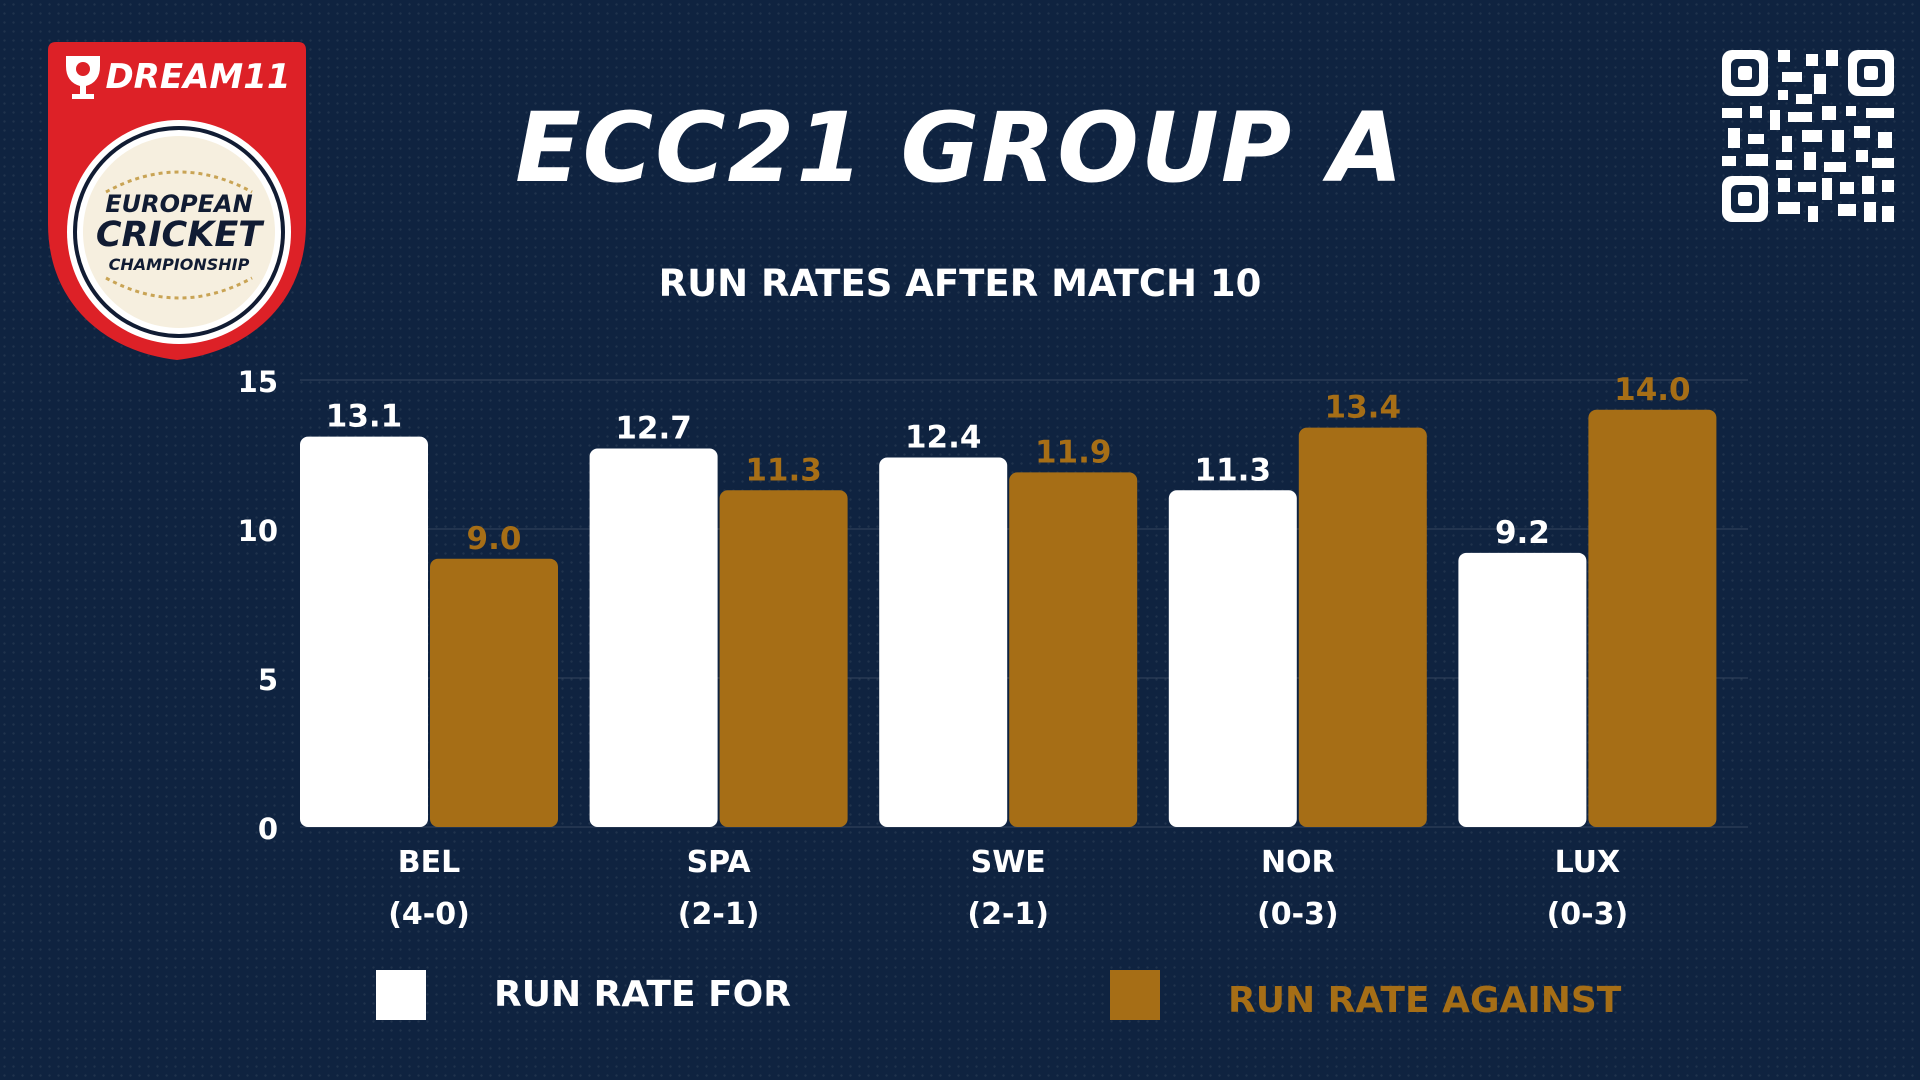 The height and width of the screenshot is (1080, 1920). Describe the element at coordinates (960, 283) in the screenshot. I see `chart-subtitle: RUN RATES AFTER MATCH 10` at that location.